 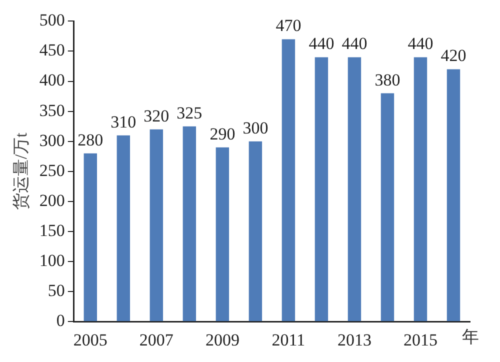 I want to click on y-tick-label: 450, so click(x=52, y=50).